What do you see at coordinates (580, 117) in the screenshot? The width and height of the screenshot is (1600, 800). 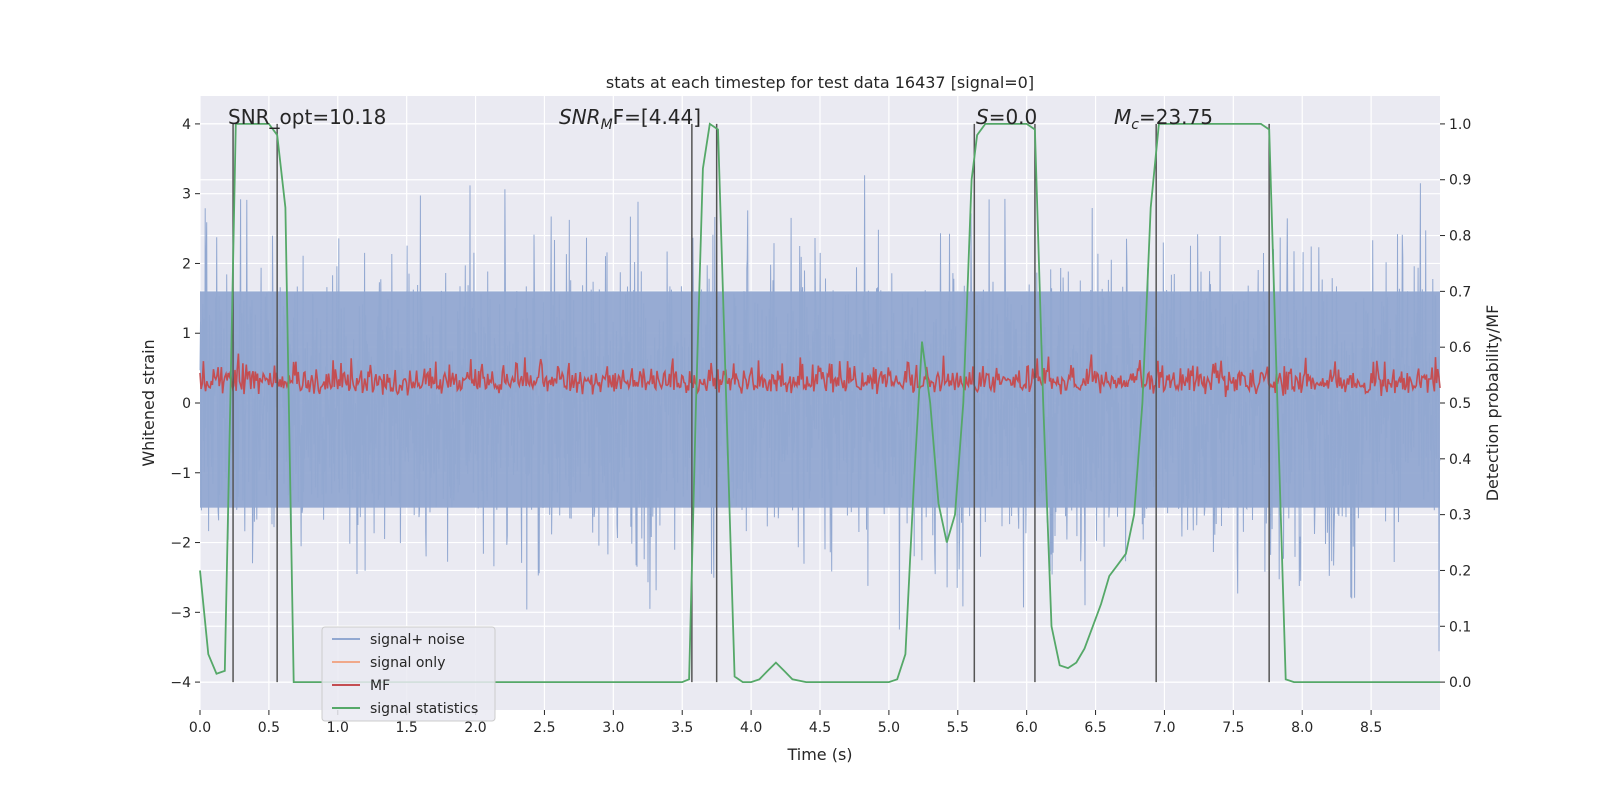 I see `annotation-snr-mf-prefix: SNR` at bounding box center [580, 117].